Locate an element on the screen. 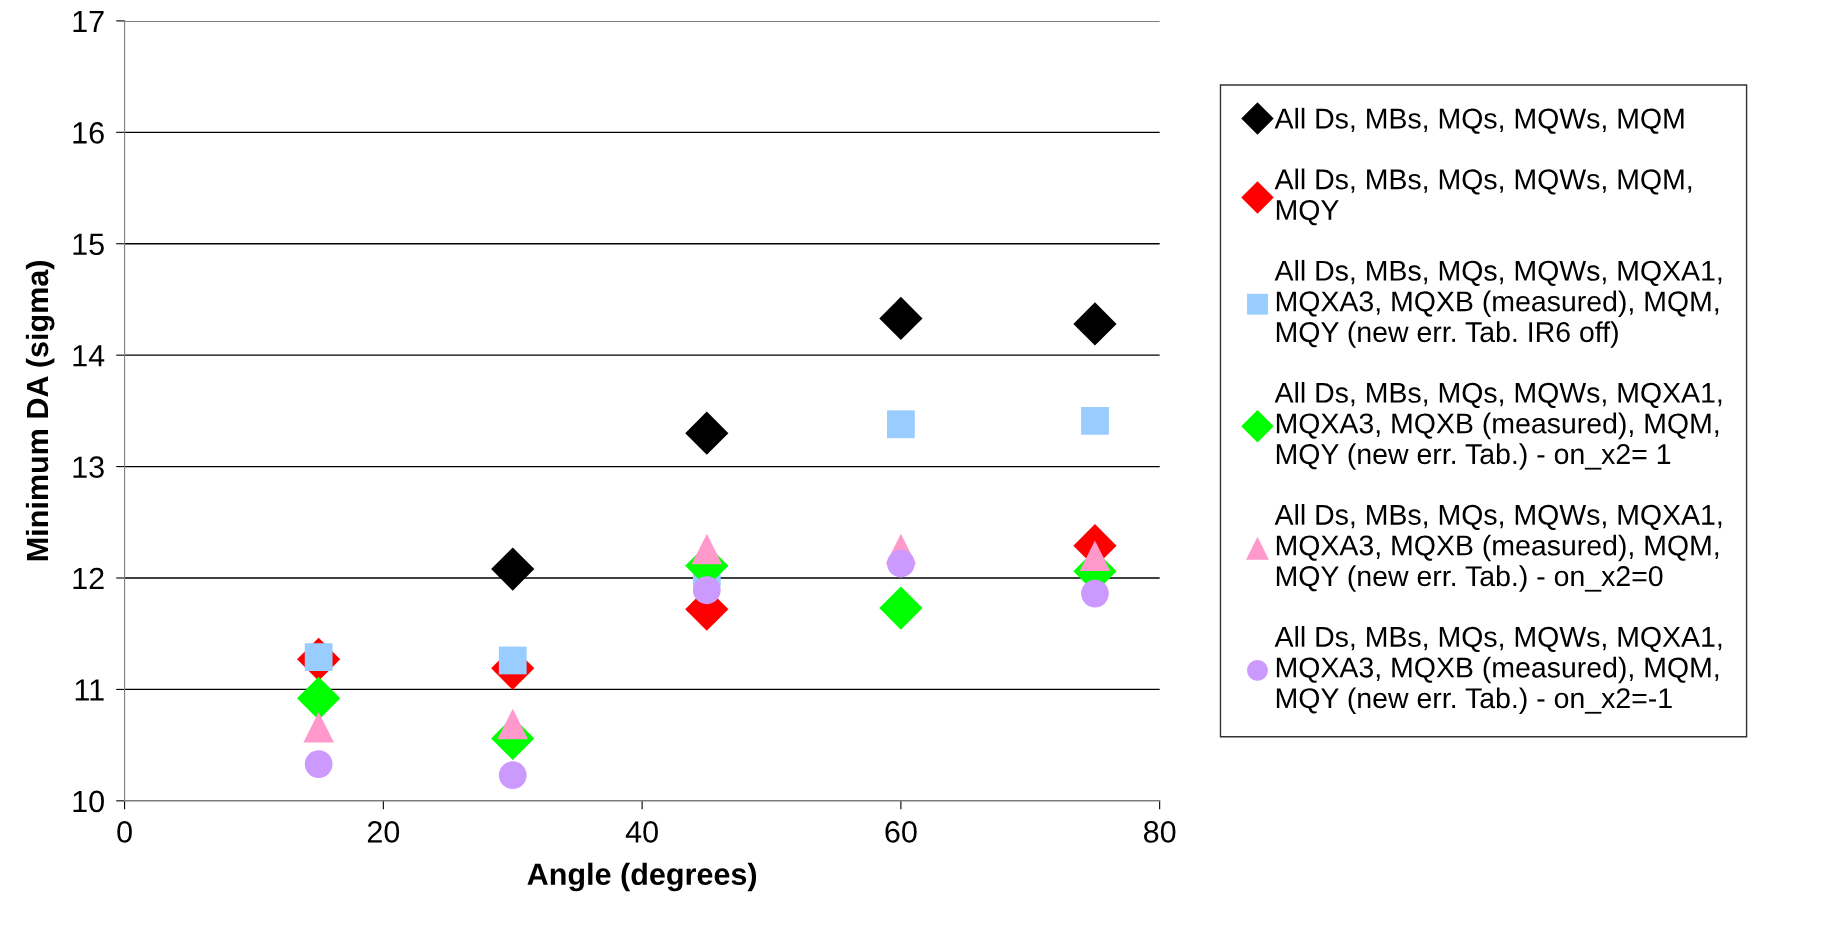 This screenshot has height=950, width=1832. legend-label: All Ds, MBs, MQs, MQWs, MQXA1, MQXA3, MQXB (measured), MQM, MQY (new err. Tab.) - on_x2=0 is located at coordinates (1498, 548).